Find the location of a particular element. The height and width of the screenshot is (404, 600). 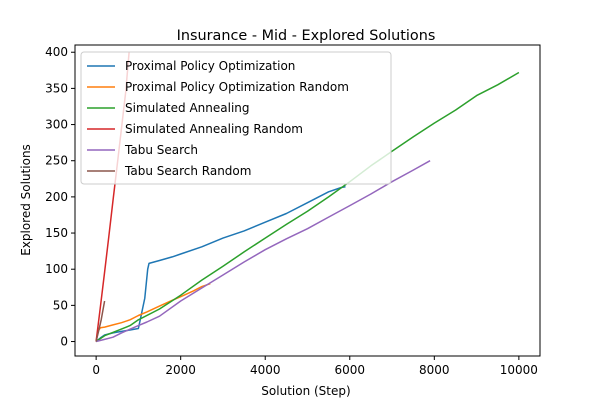

y-tick-label: 300 is located at coordinates (56, 125).